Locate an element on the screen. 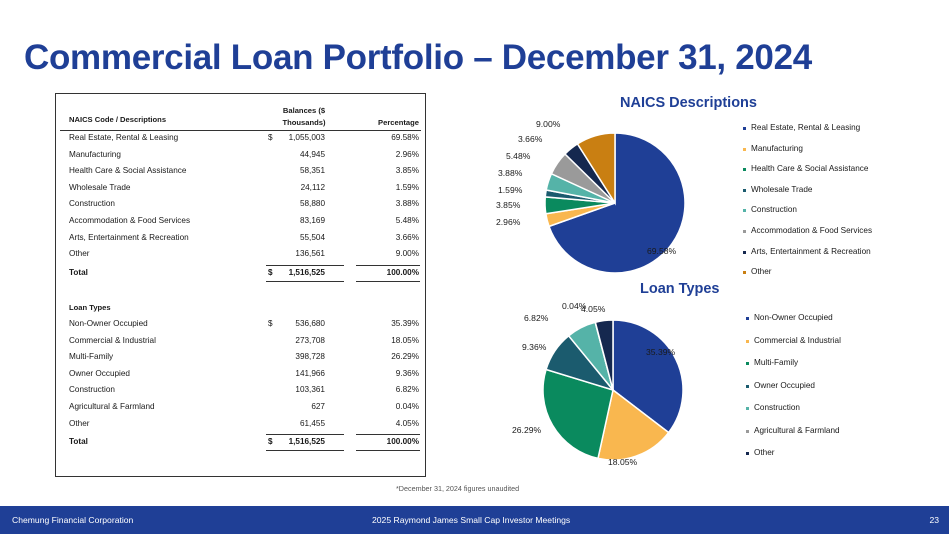  legend-label: Commercial & Industrial is located at coordinates (797, 340).